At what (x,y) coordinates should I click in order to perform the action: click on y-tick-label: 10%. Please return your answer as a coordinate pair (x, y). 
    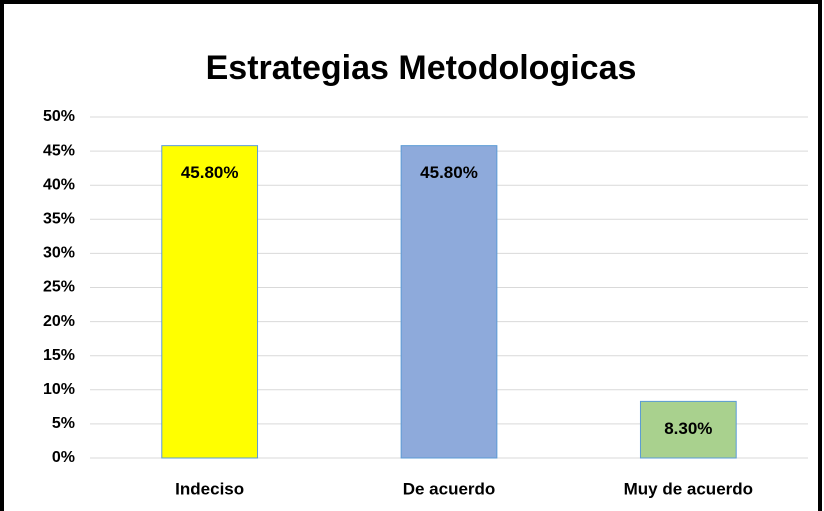
    Looking at the image, I should click on (59, 389).